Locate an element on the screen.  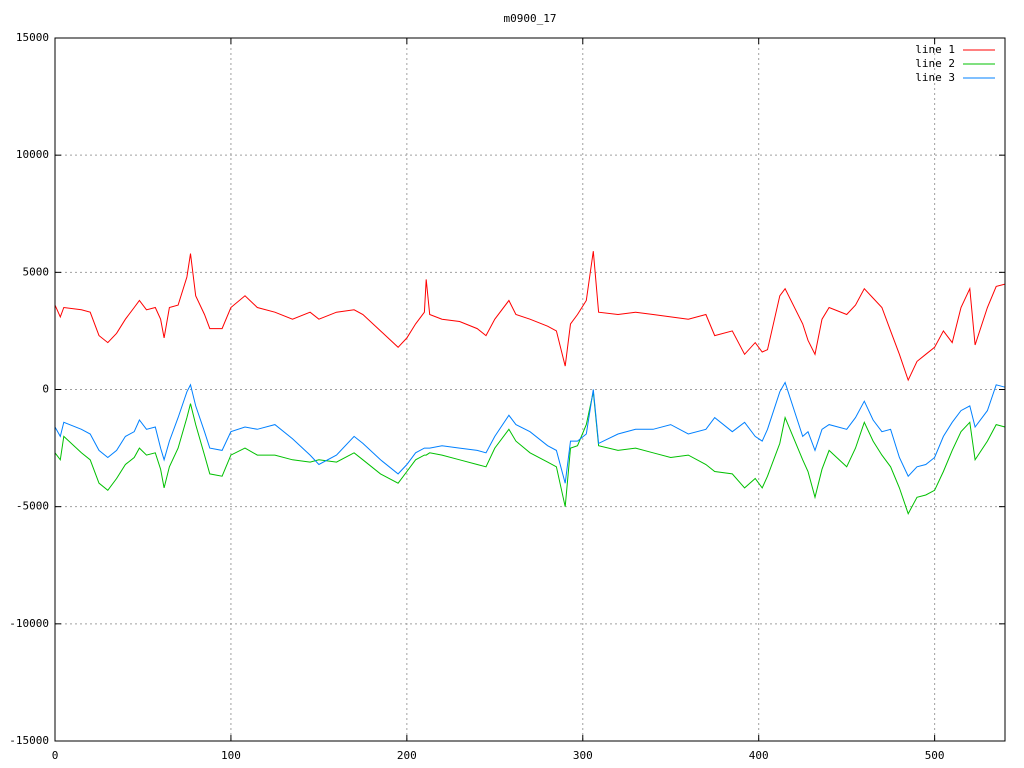
chart-title: m0900_17 is located at coordinates (530, 18).